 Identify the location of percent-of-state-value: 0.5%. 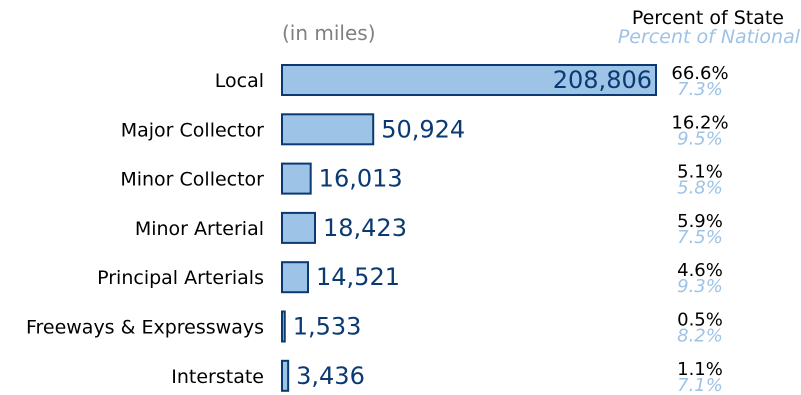
(700, 320).